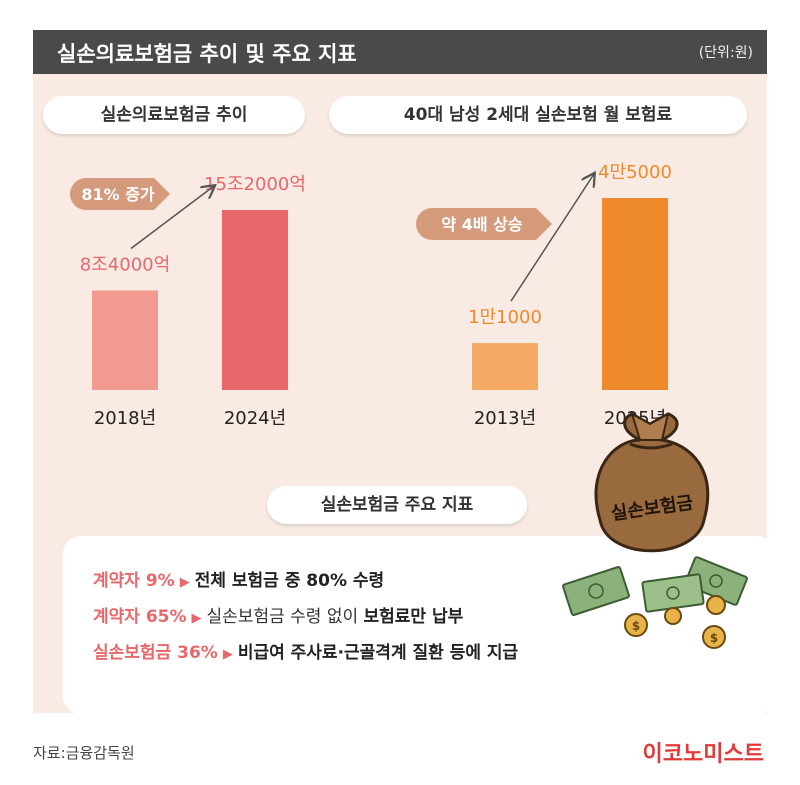  I want to click on indicator-row-2: 계약자 65% ▶ 실손보험금 수령 없이 보험료만 납부, so click(278, 614).